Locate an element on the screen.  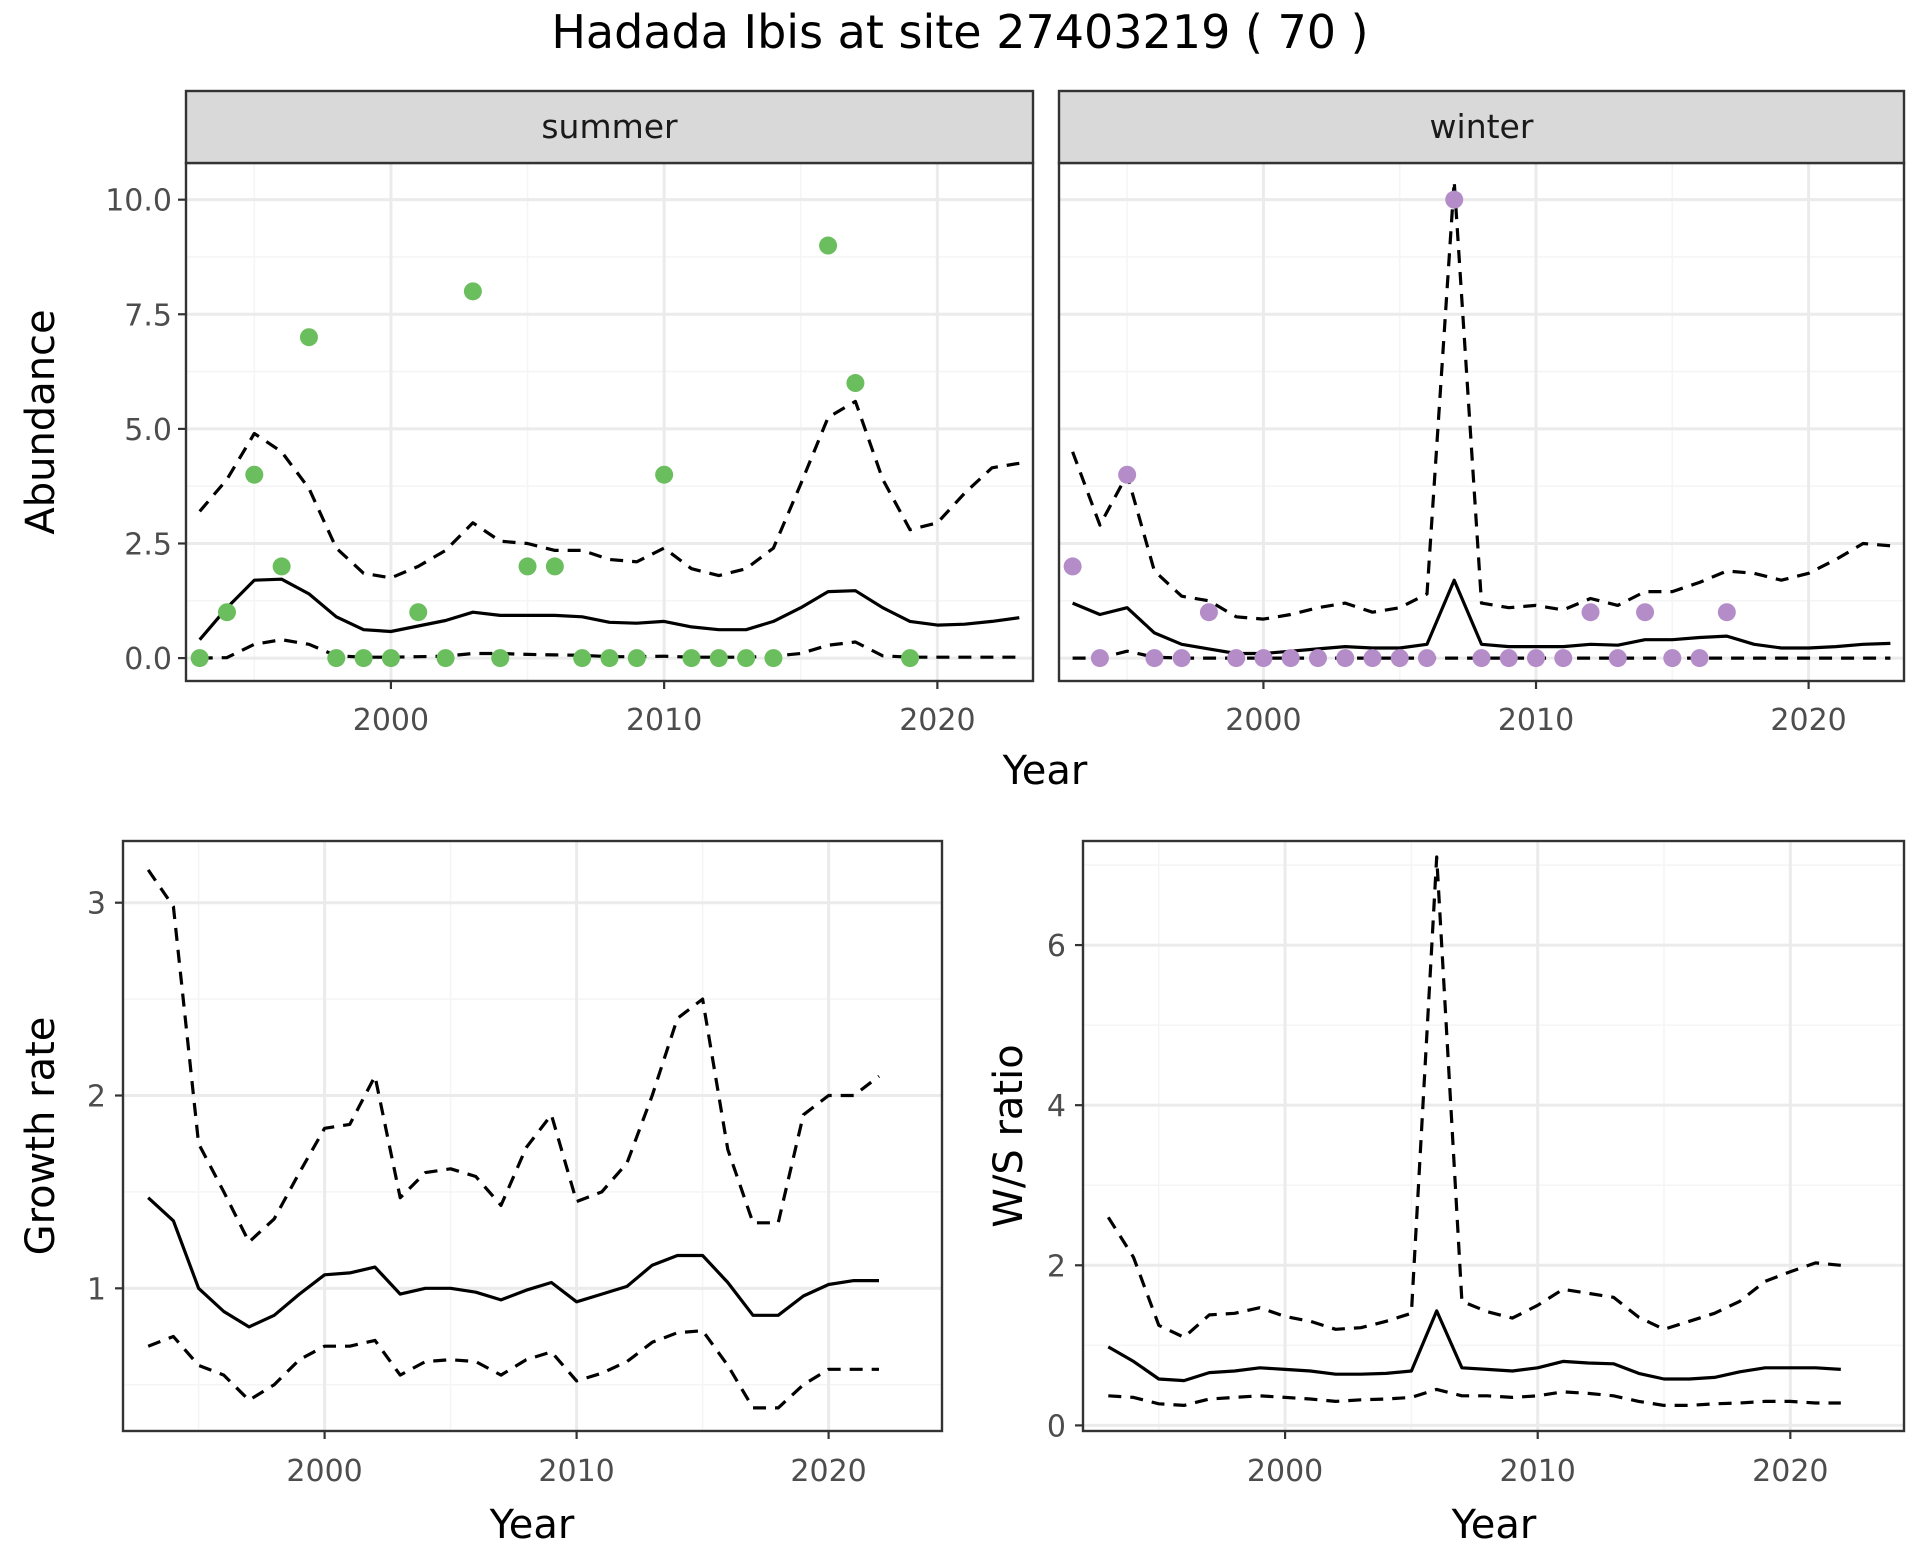
y-tick-label: 3 is located at coordinates (96, 904).